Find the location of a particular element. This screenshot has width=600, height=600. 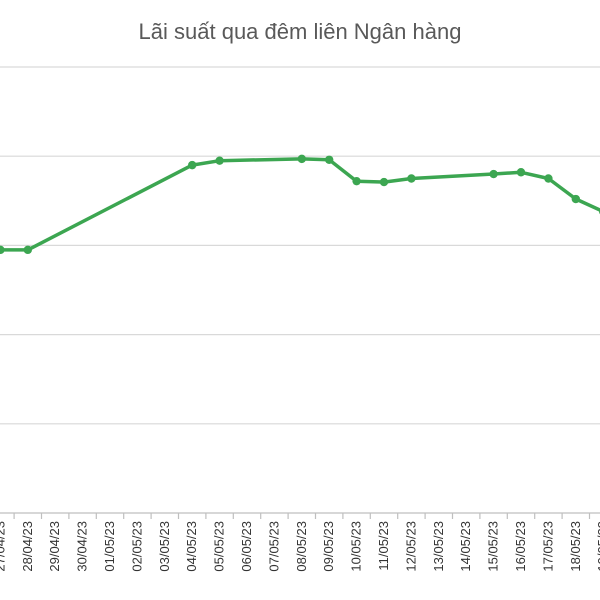

x-tick-label: 13/05/23 is located at coordinates (438, 546).